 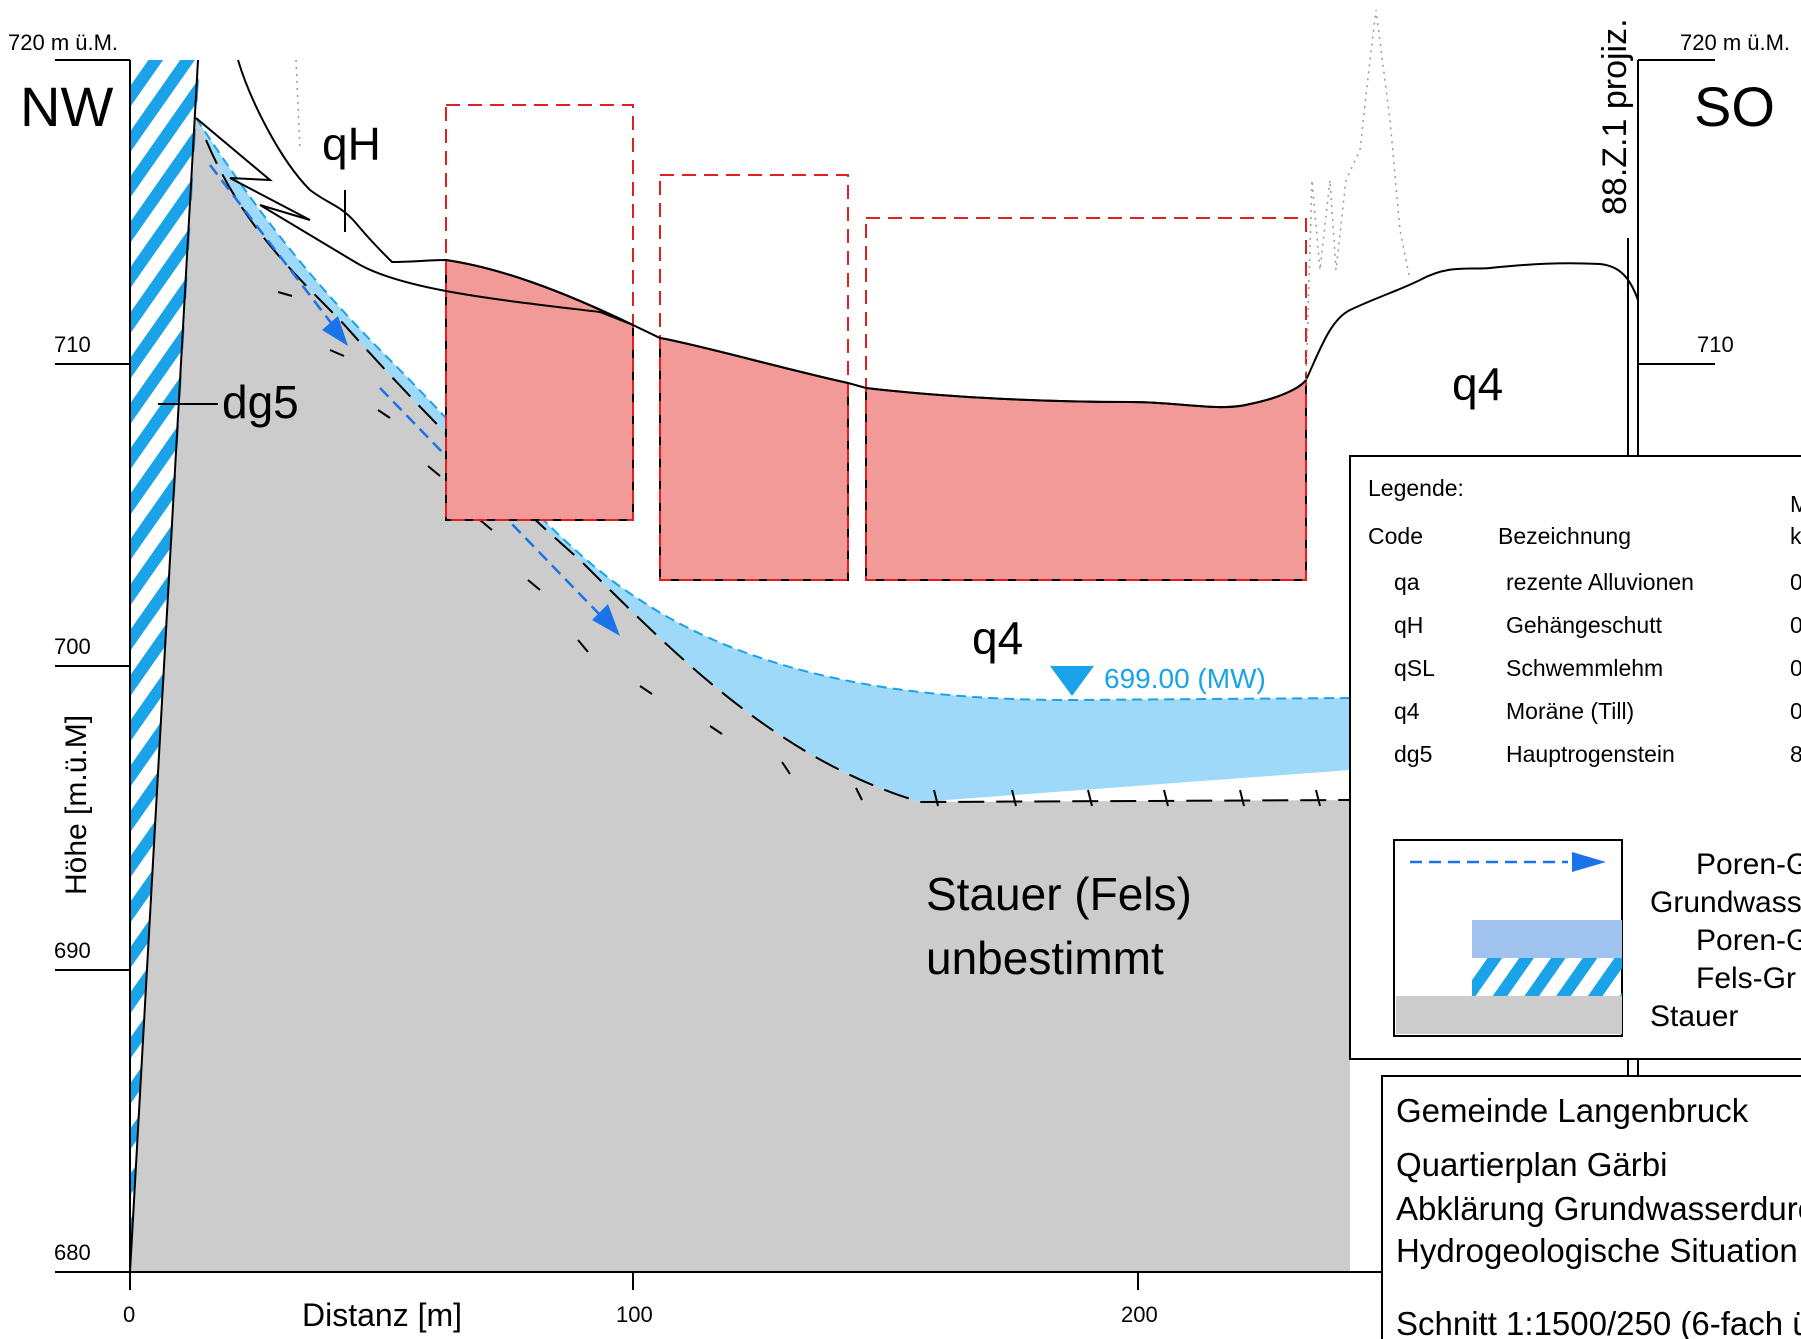 I want to click on right-direction: SO, so click(x=1734, y=106).